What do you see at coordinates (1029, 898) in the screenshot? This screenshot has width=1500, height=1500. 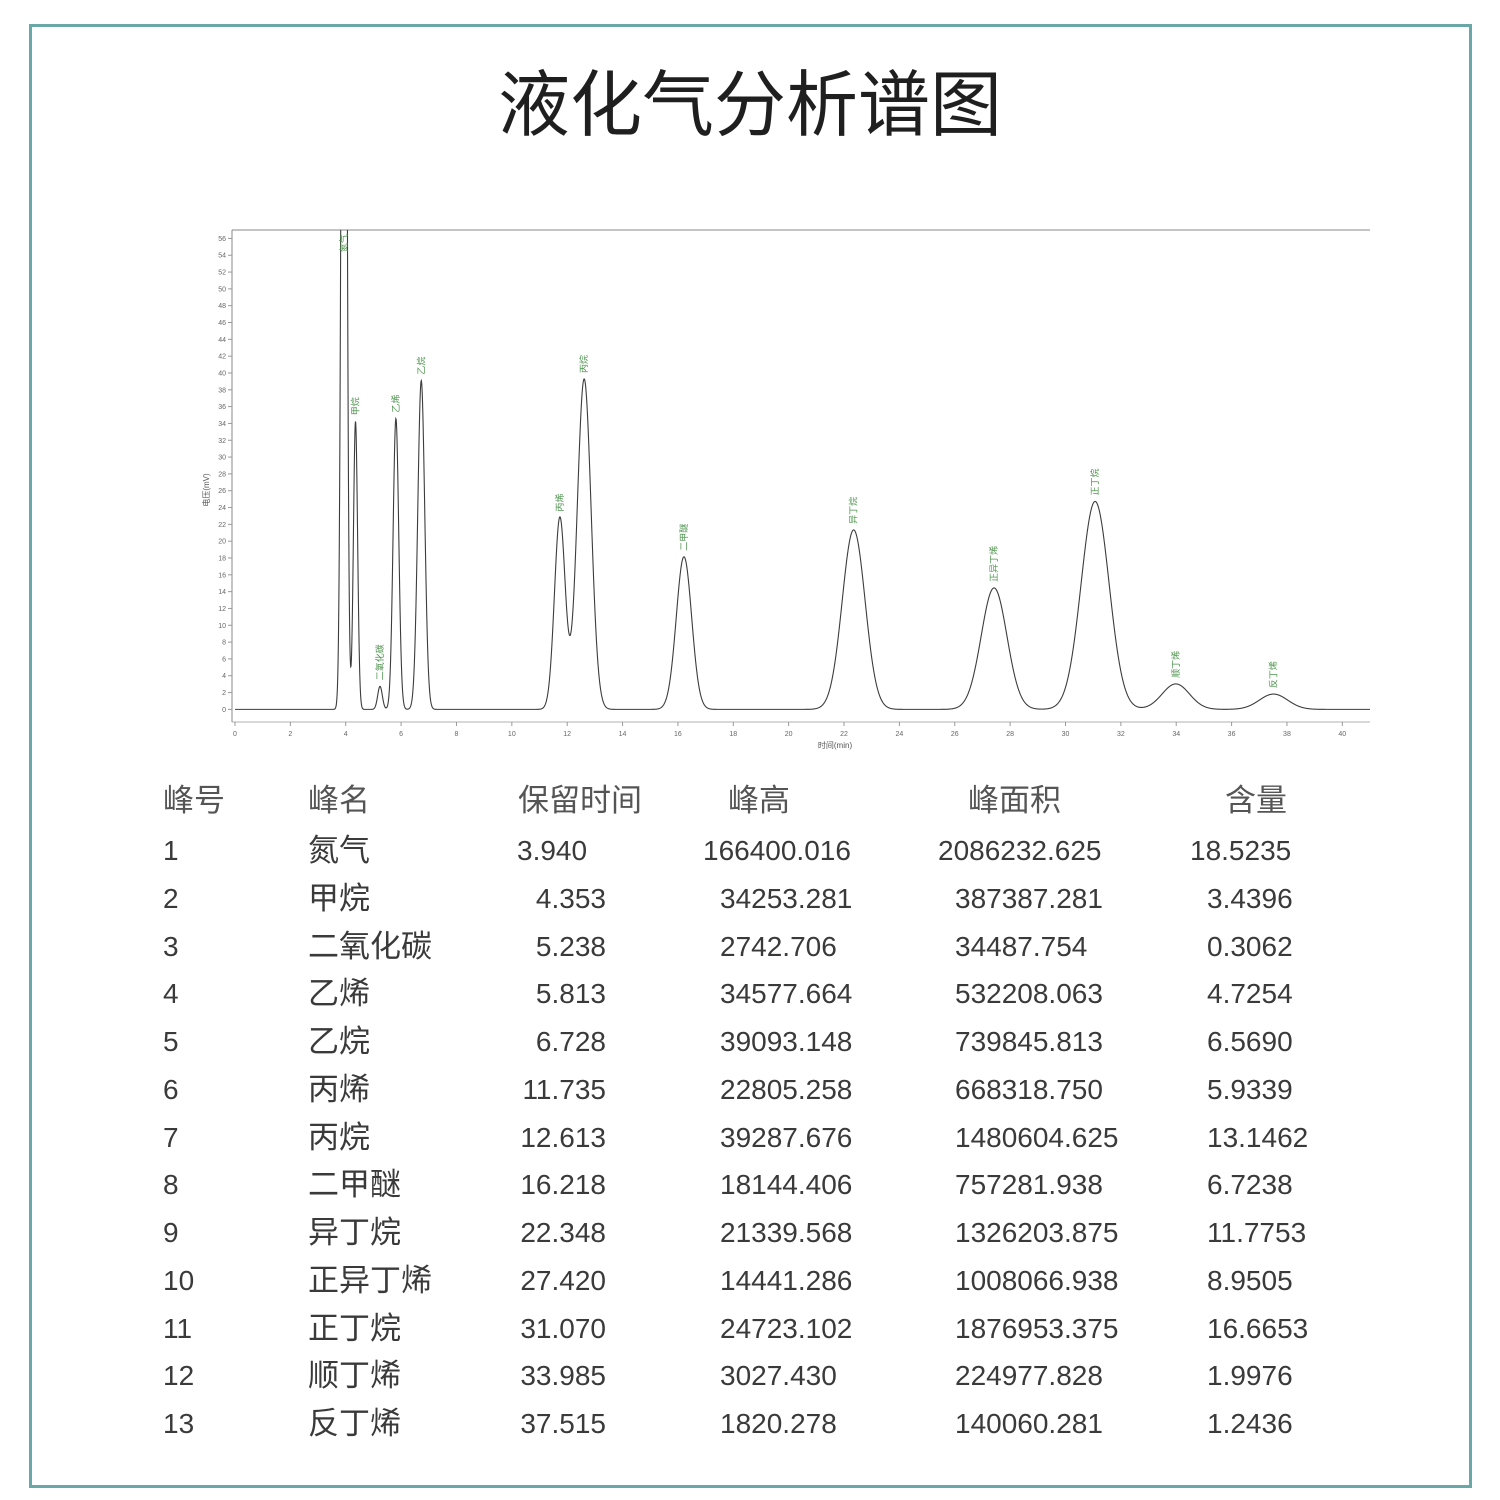 I see `peak-area-cell: 387387.281` at bounding box center [1029, 898].